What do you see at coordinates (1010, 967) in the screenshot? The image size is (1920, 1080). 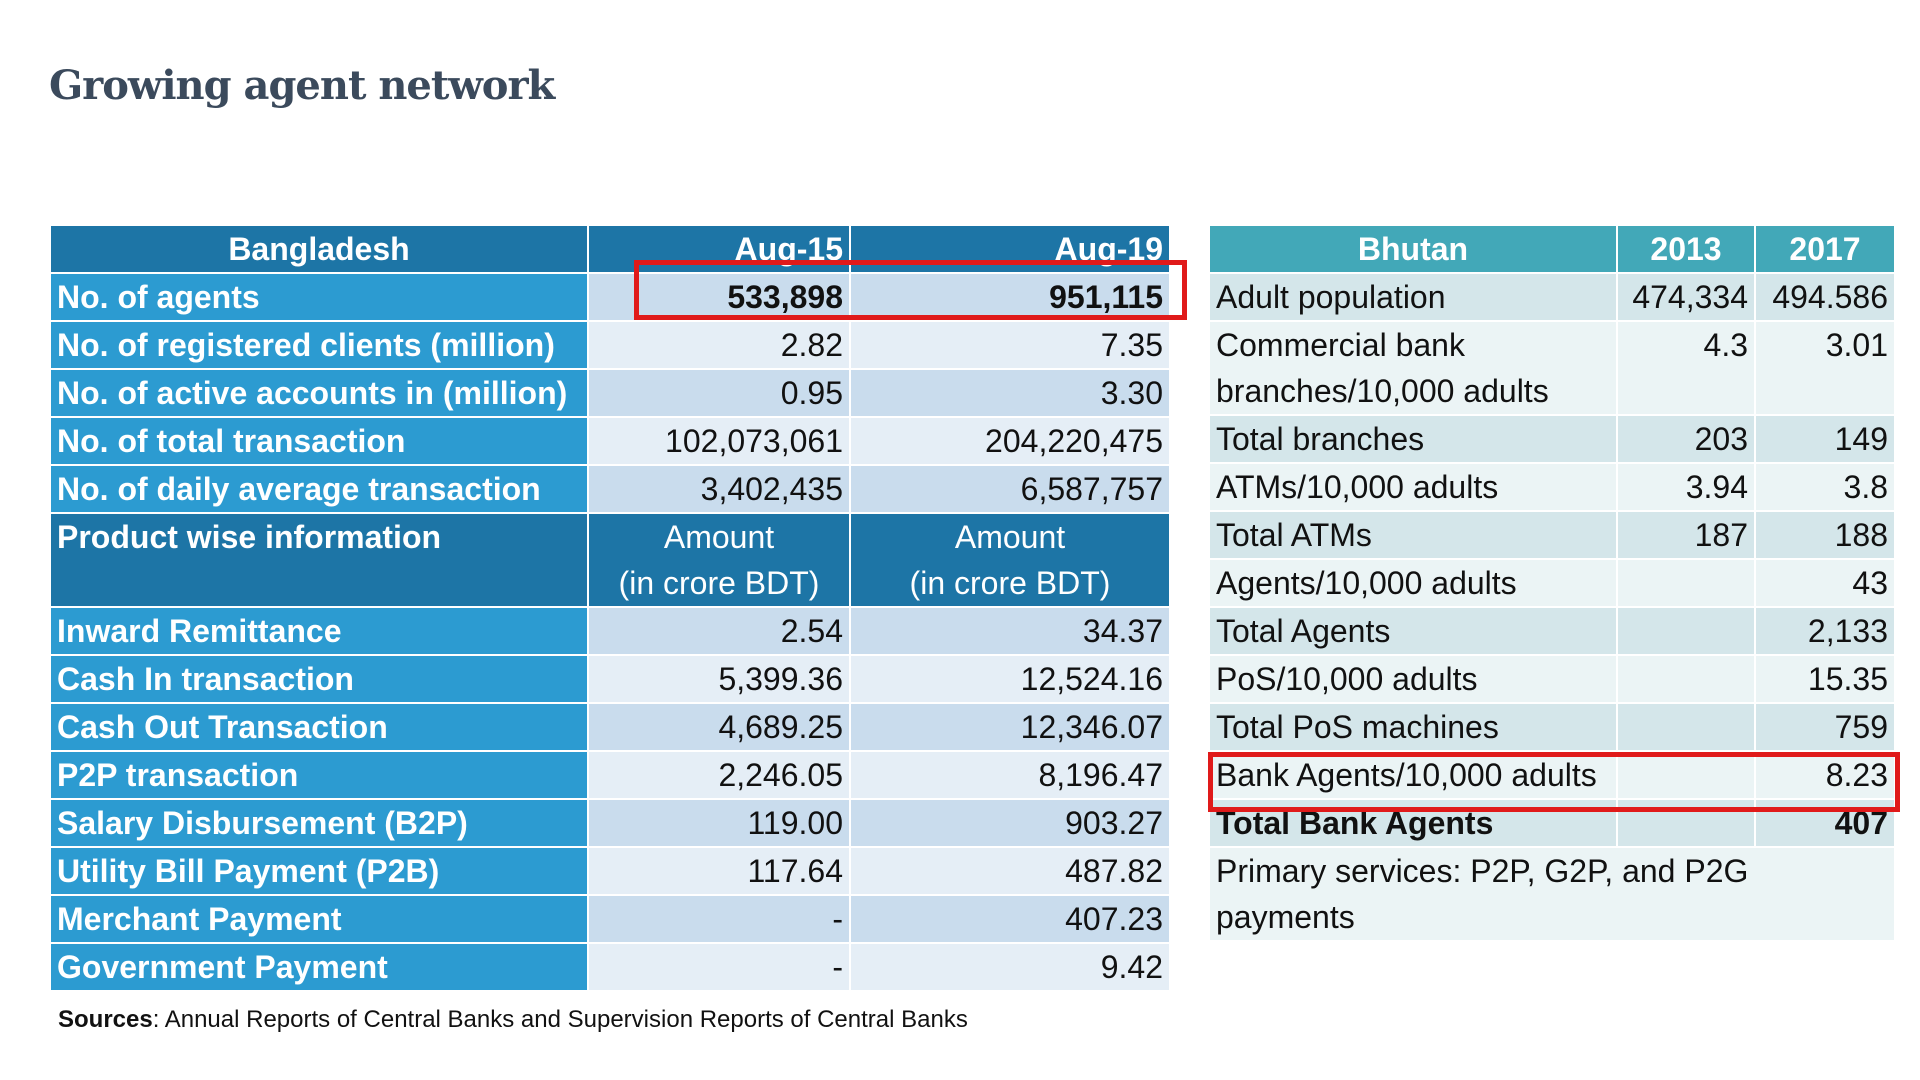 I see `row-value-aug19: 9.42` at bounding box center [1010, 967].